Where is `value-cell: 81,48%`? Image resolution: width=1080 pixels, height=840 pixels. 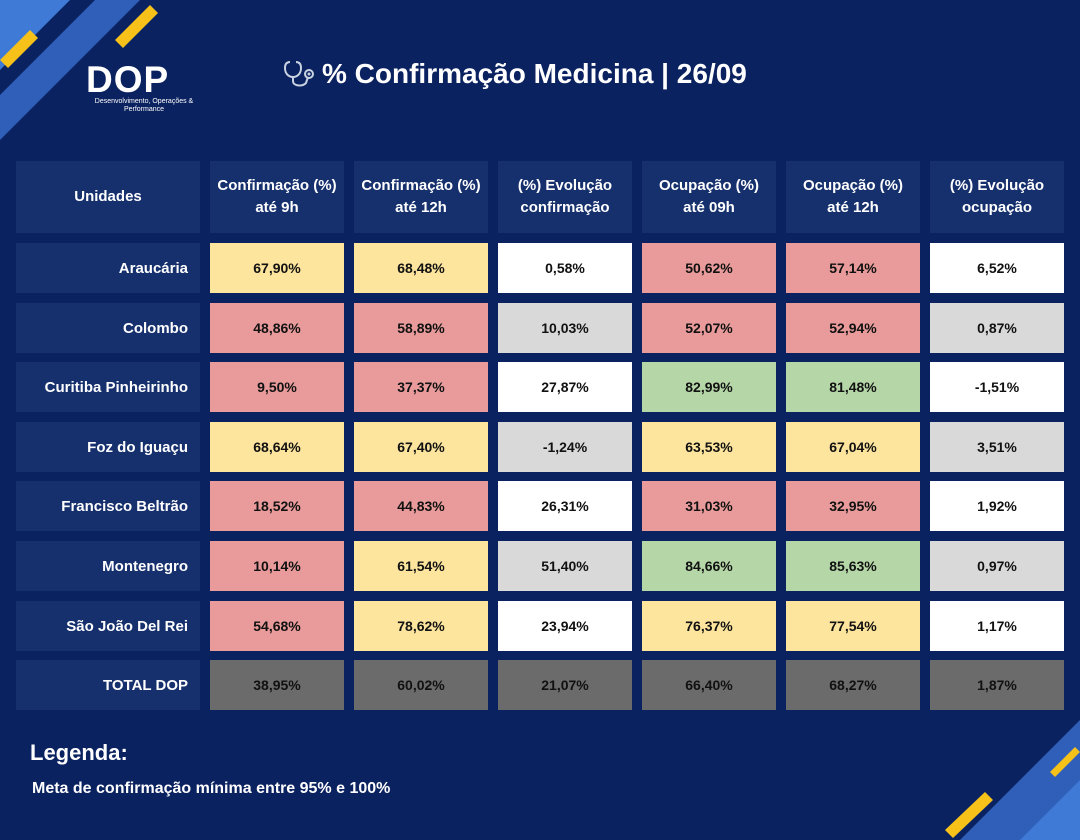 value-cell: 81,48% is located at coordinates (853, 387).